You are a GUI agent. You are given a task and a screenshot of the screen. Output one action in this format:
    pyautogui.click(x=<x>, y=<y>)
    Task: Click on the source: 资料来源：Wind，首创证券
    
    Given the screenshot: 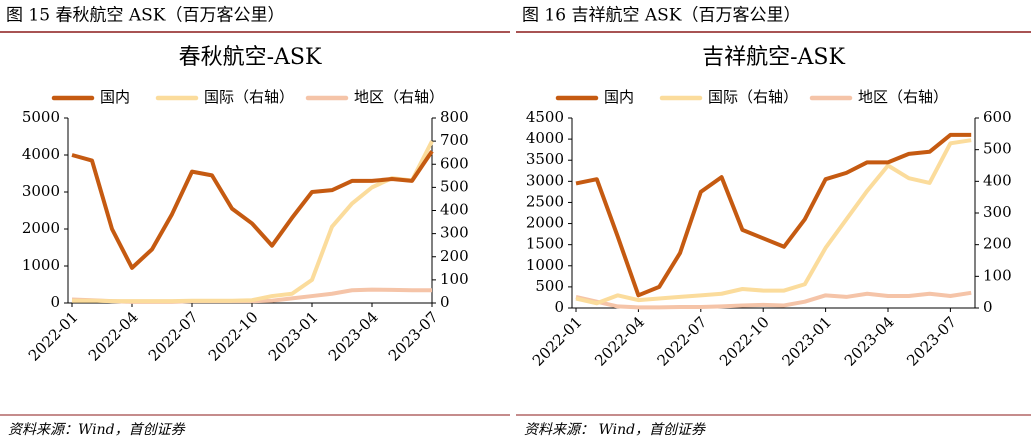 What is the action you would take?
    pyautogui.click(x=97, y=430)
    